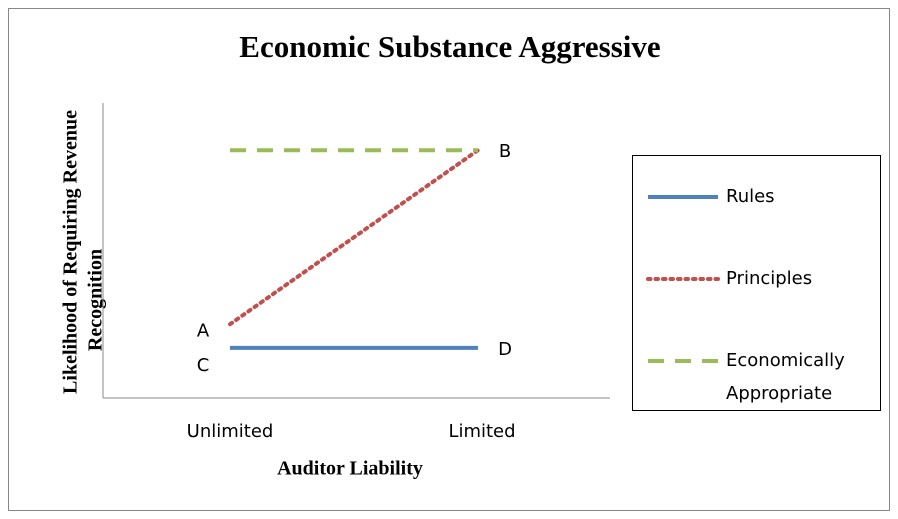 The width and height of the screenshot is (898, 519). I want to click on legend-label: Rules, so click(750, 196).